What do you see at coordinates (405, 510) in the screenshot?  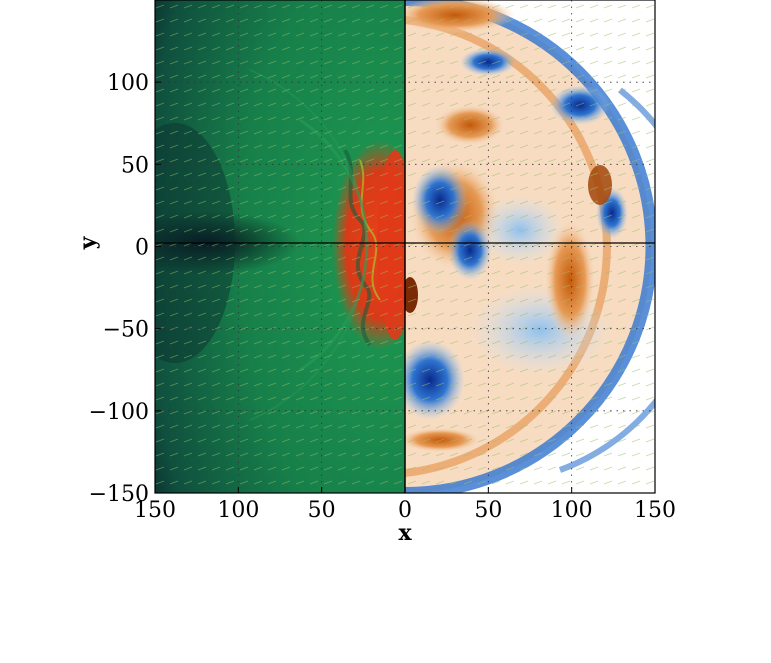 I see `x-tick-label: 0` at bounding box center [405, 510].